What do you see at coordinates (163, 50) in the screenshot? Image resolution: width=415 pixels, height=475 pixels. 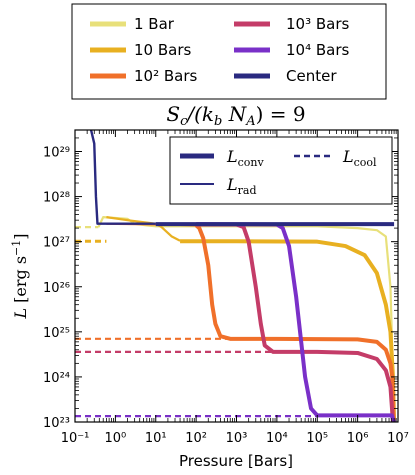 I see `figure-legend-label: 10 Bars` at bounding box center [163, 50].